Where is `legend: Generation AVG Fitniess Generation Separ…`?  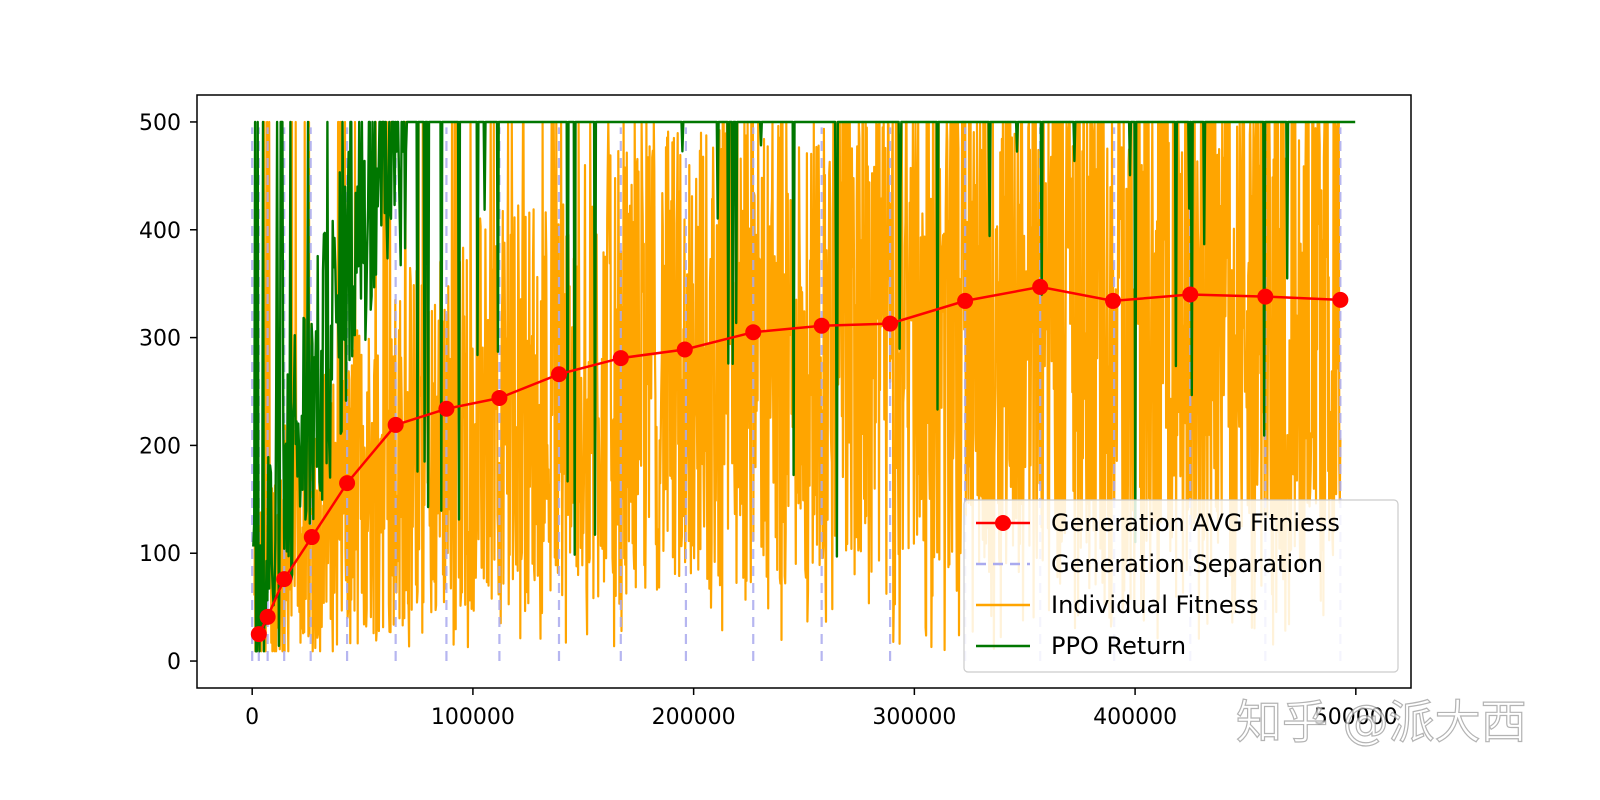 legend: Generation AVG Fitniess Generation Separ… is located at coordinates (1181, 586).